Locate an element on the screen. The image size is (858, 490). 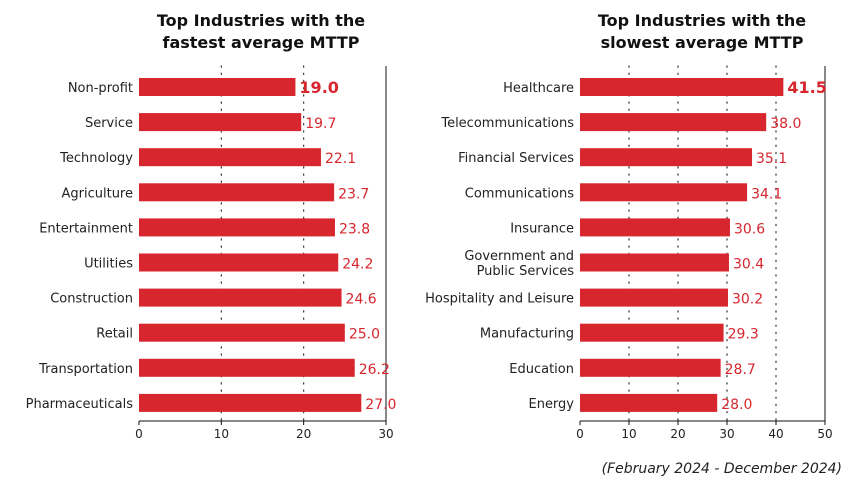
fastest-category-label: Technology is located at coordinates (96, 158).